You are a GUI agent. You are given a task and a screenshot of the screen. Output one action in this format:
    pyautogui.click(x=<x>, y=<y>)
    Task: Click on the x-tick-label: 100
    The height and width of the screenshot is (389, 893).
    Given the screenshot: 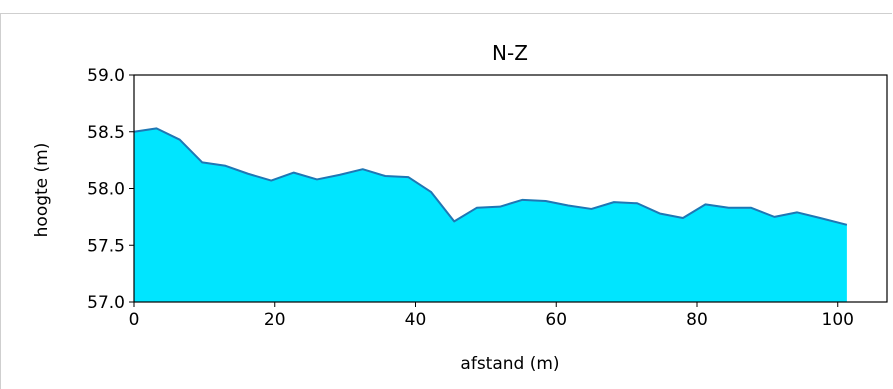 What is the action you would take?
    pyautogui.click(x=838, y=320)
    